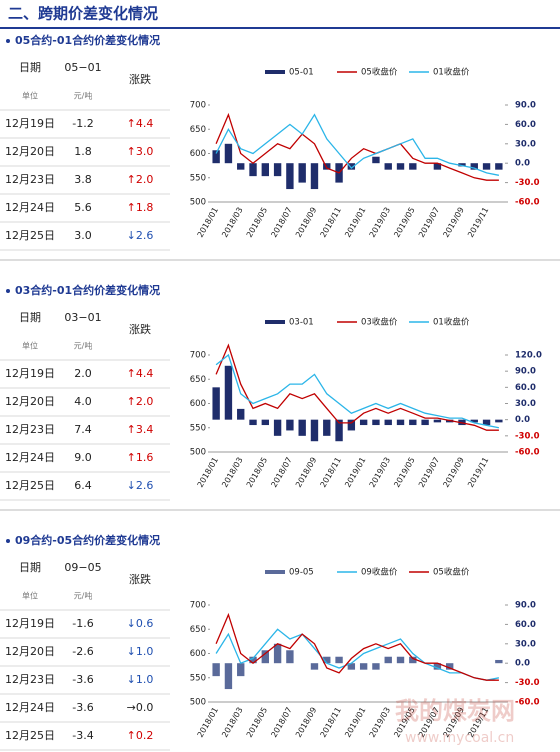 This screenshot has height=752, width=560. Describe the element at coordinates (380, 722) in the screenshot. I see `x-tick-label: 2019/03` at that location.